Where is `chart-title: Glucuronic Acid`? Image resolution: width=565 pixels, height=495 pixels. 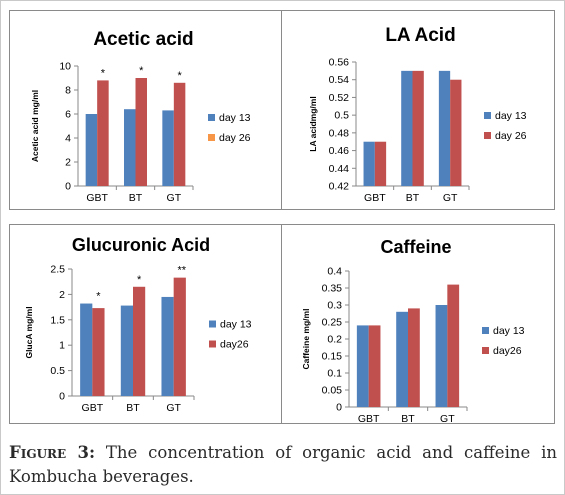 chart-title: Glucuronic Acid is located at coordinates (141, 245).